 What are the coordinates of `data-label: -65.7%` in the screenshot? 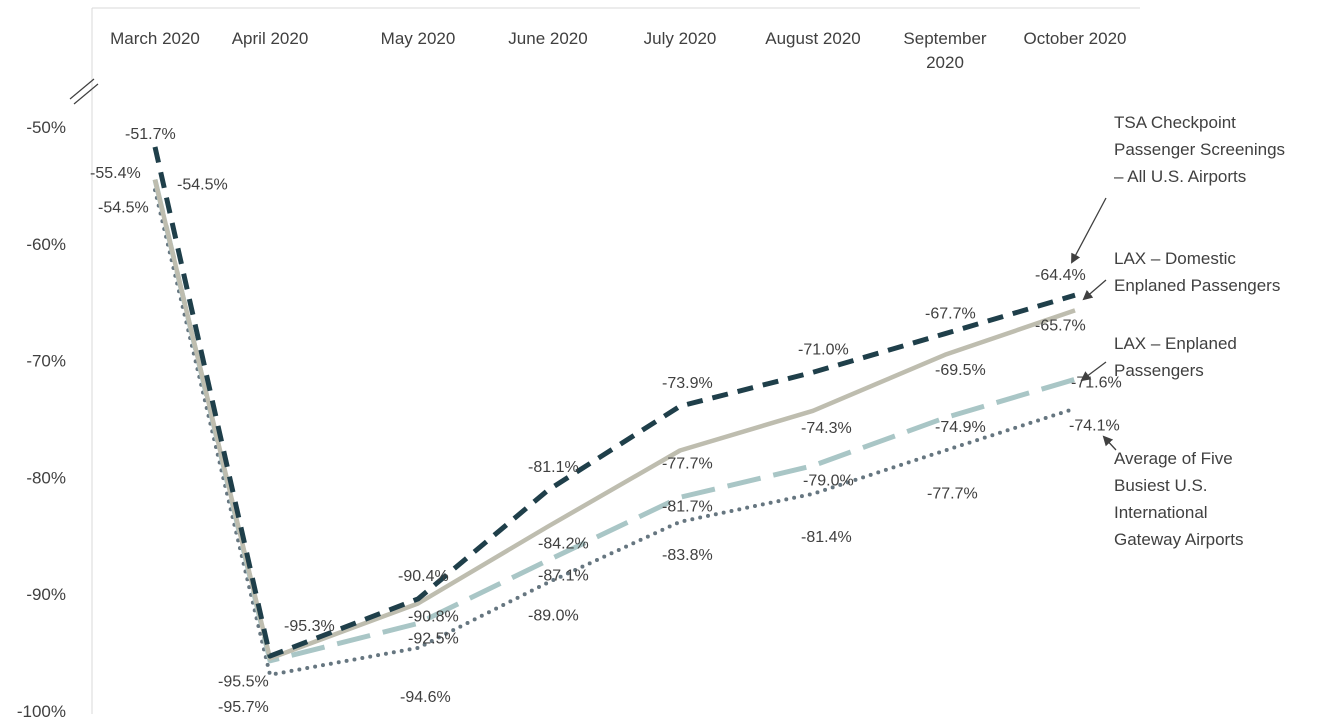 It's located at (1060, 325).